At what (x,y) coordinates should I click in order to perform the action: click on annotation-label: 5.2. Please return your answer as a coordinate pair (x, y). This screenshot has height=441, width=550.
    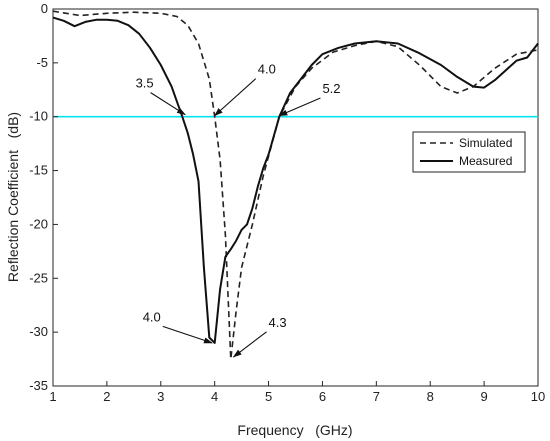
    Looking at the image, I should click on (331, 88).